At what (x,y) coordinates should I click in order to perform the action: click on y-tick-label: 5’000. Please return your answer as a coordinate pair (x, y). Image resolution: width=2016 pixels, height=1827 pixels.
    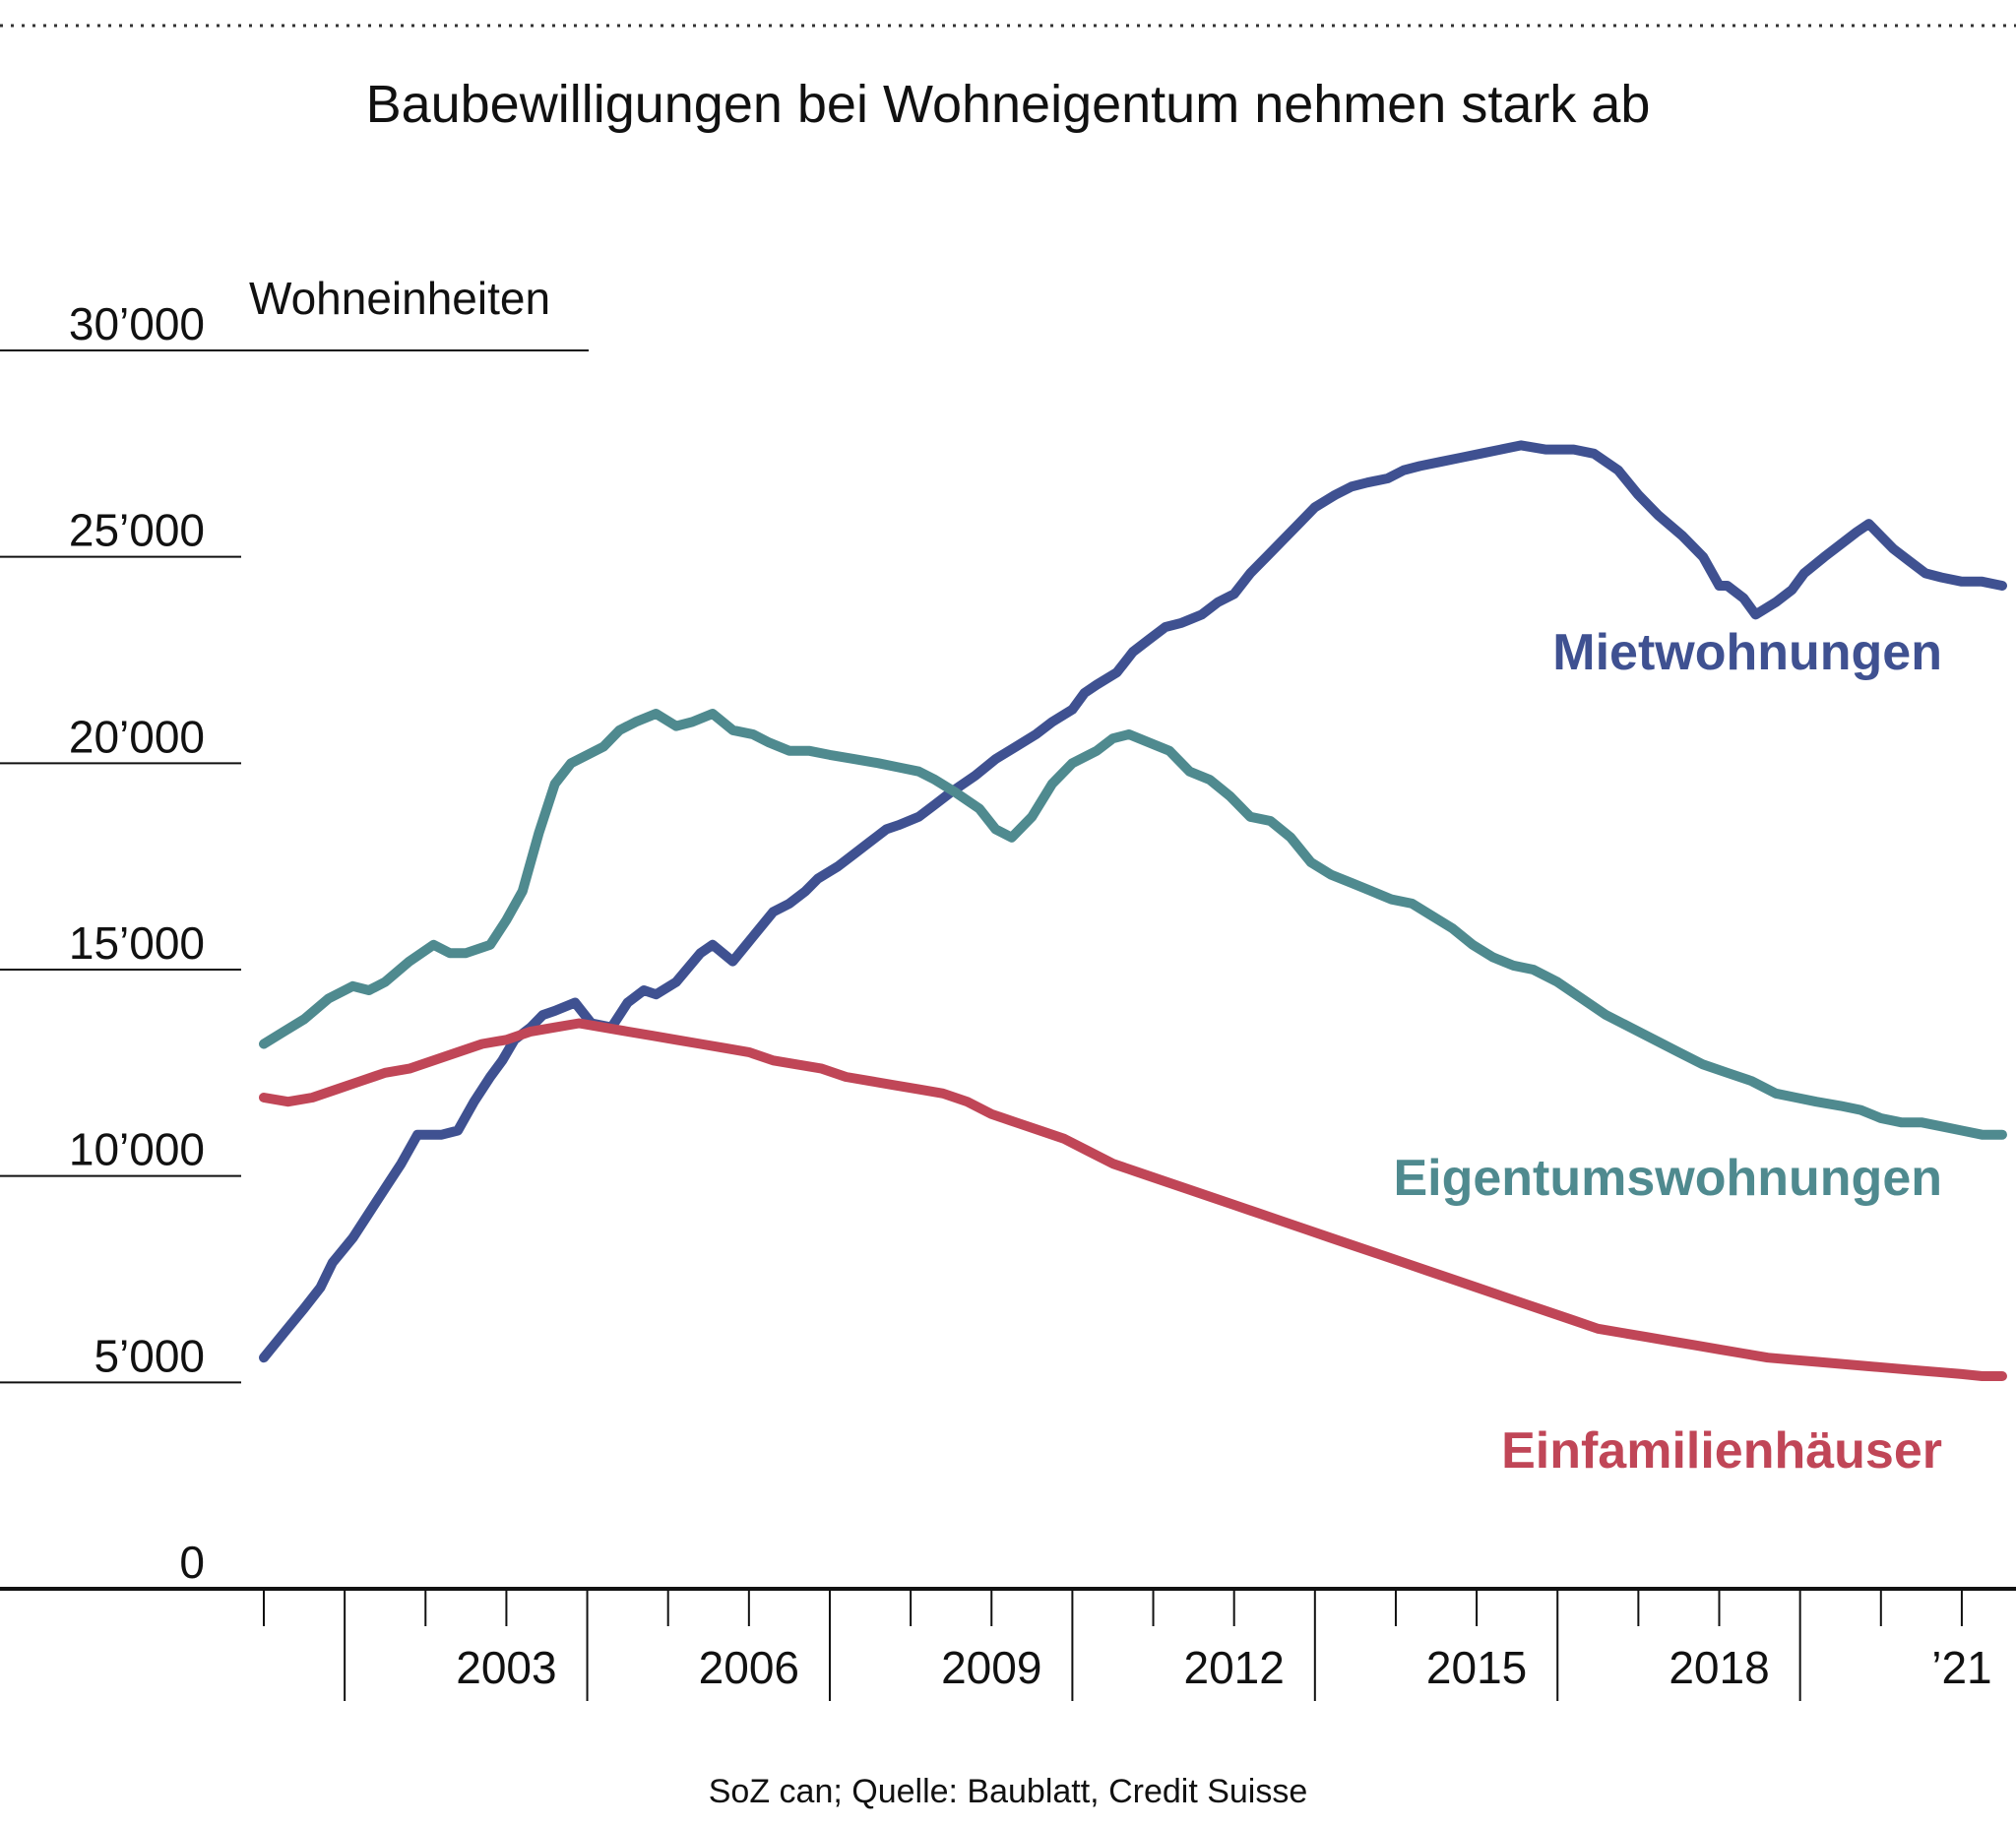
    Looking at the image, I should click on (149, 1355).